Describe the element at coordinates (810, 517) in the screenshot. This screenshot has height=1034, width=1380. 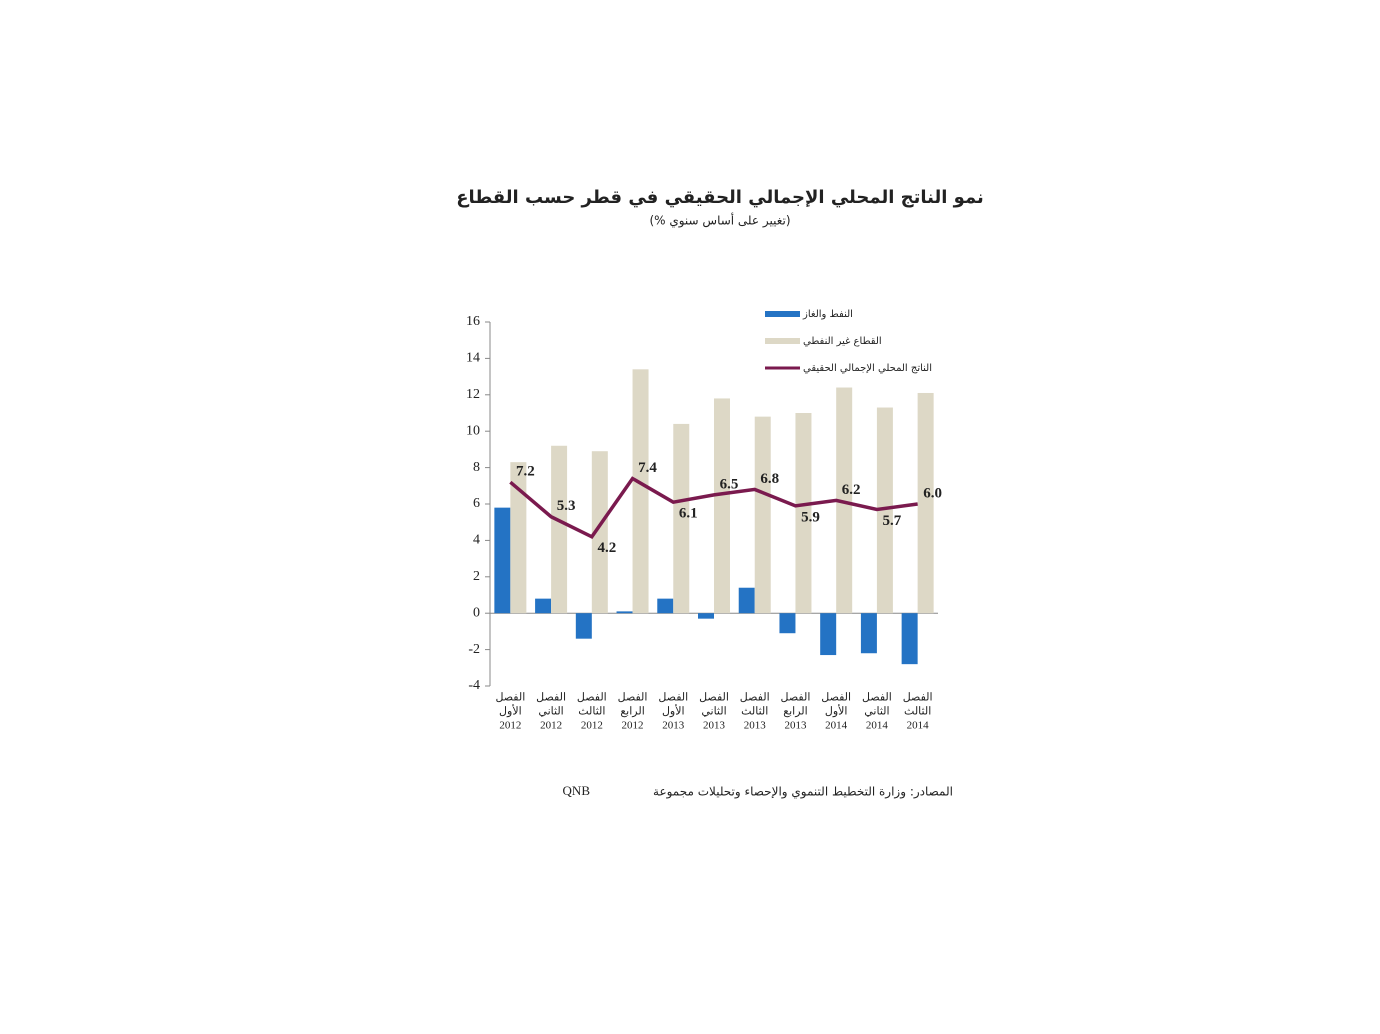
I see `data-label: 5.9` at that location.